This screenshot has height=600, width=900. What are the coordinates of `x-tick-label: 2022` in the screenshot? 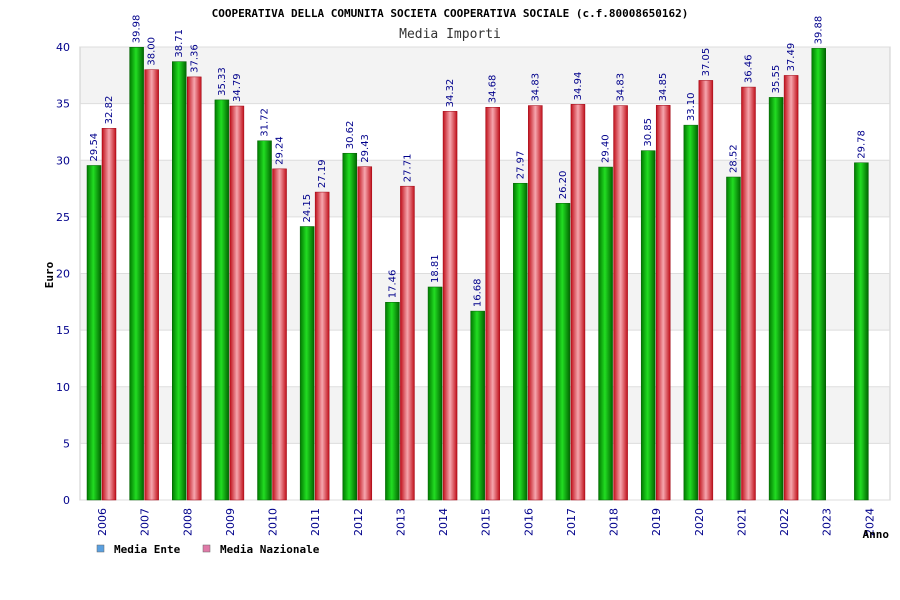 It's located at (784, 522).